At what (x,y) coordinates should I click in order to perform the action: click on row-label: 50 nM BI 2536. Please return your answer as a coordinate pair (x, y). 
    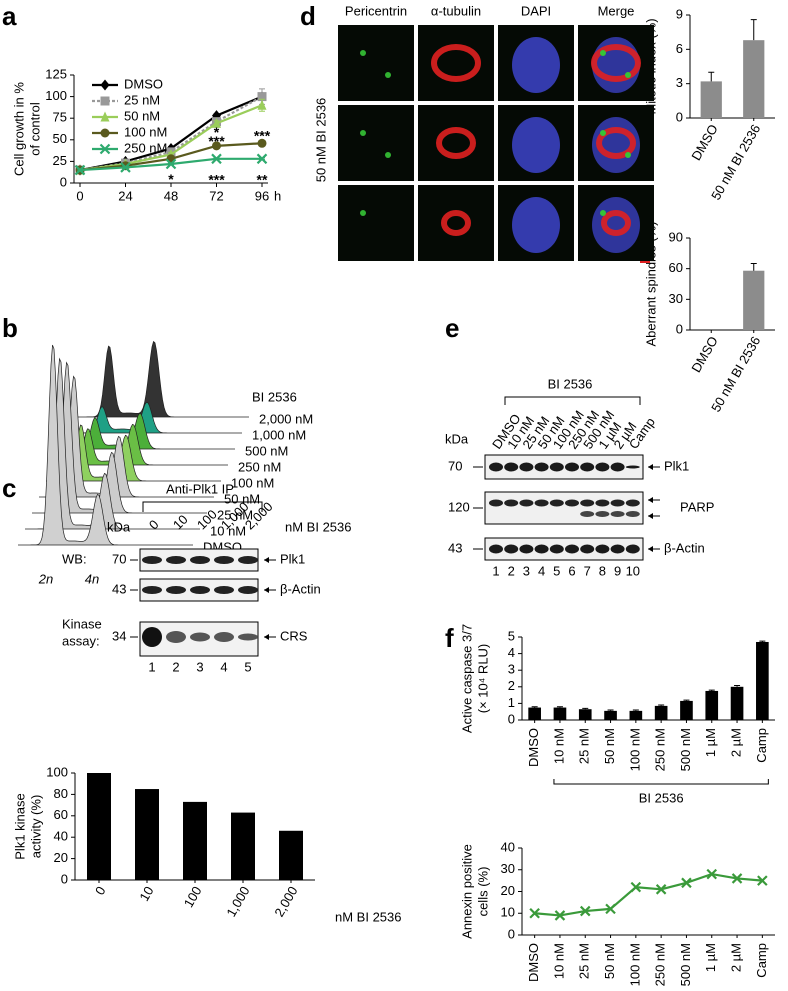
    Looking at the image, I should click on (320, 140).